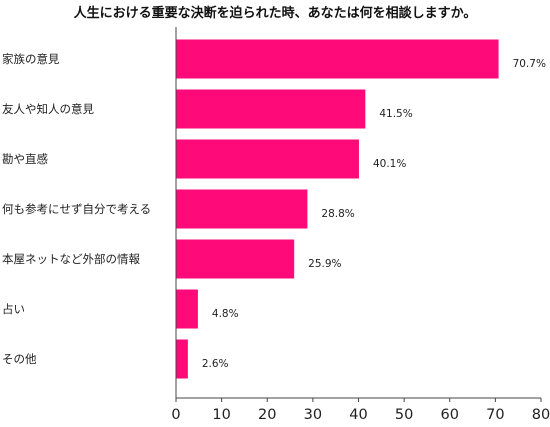  Describe the element at coordinates (541, 415) in the screenshot. I see `x-tick-label: 80` at that location.